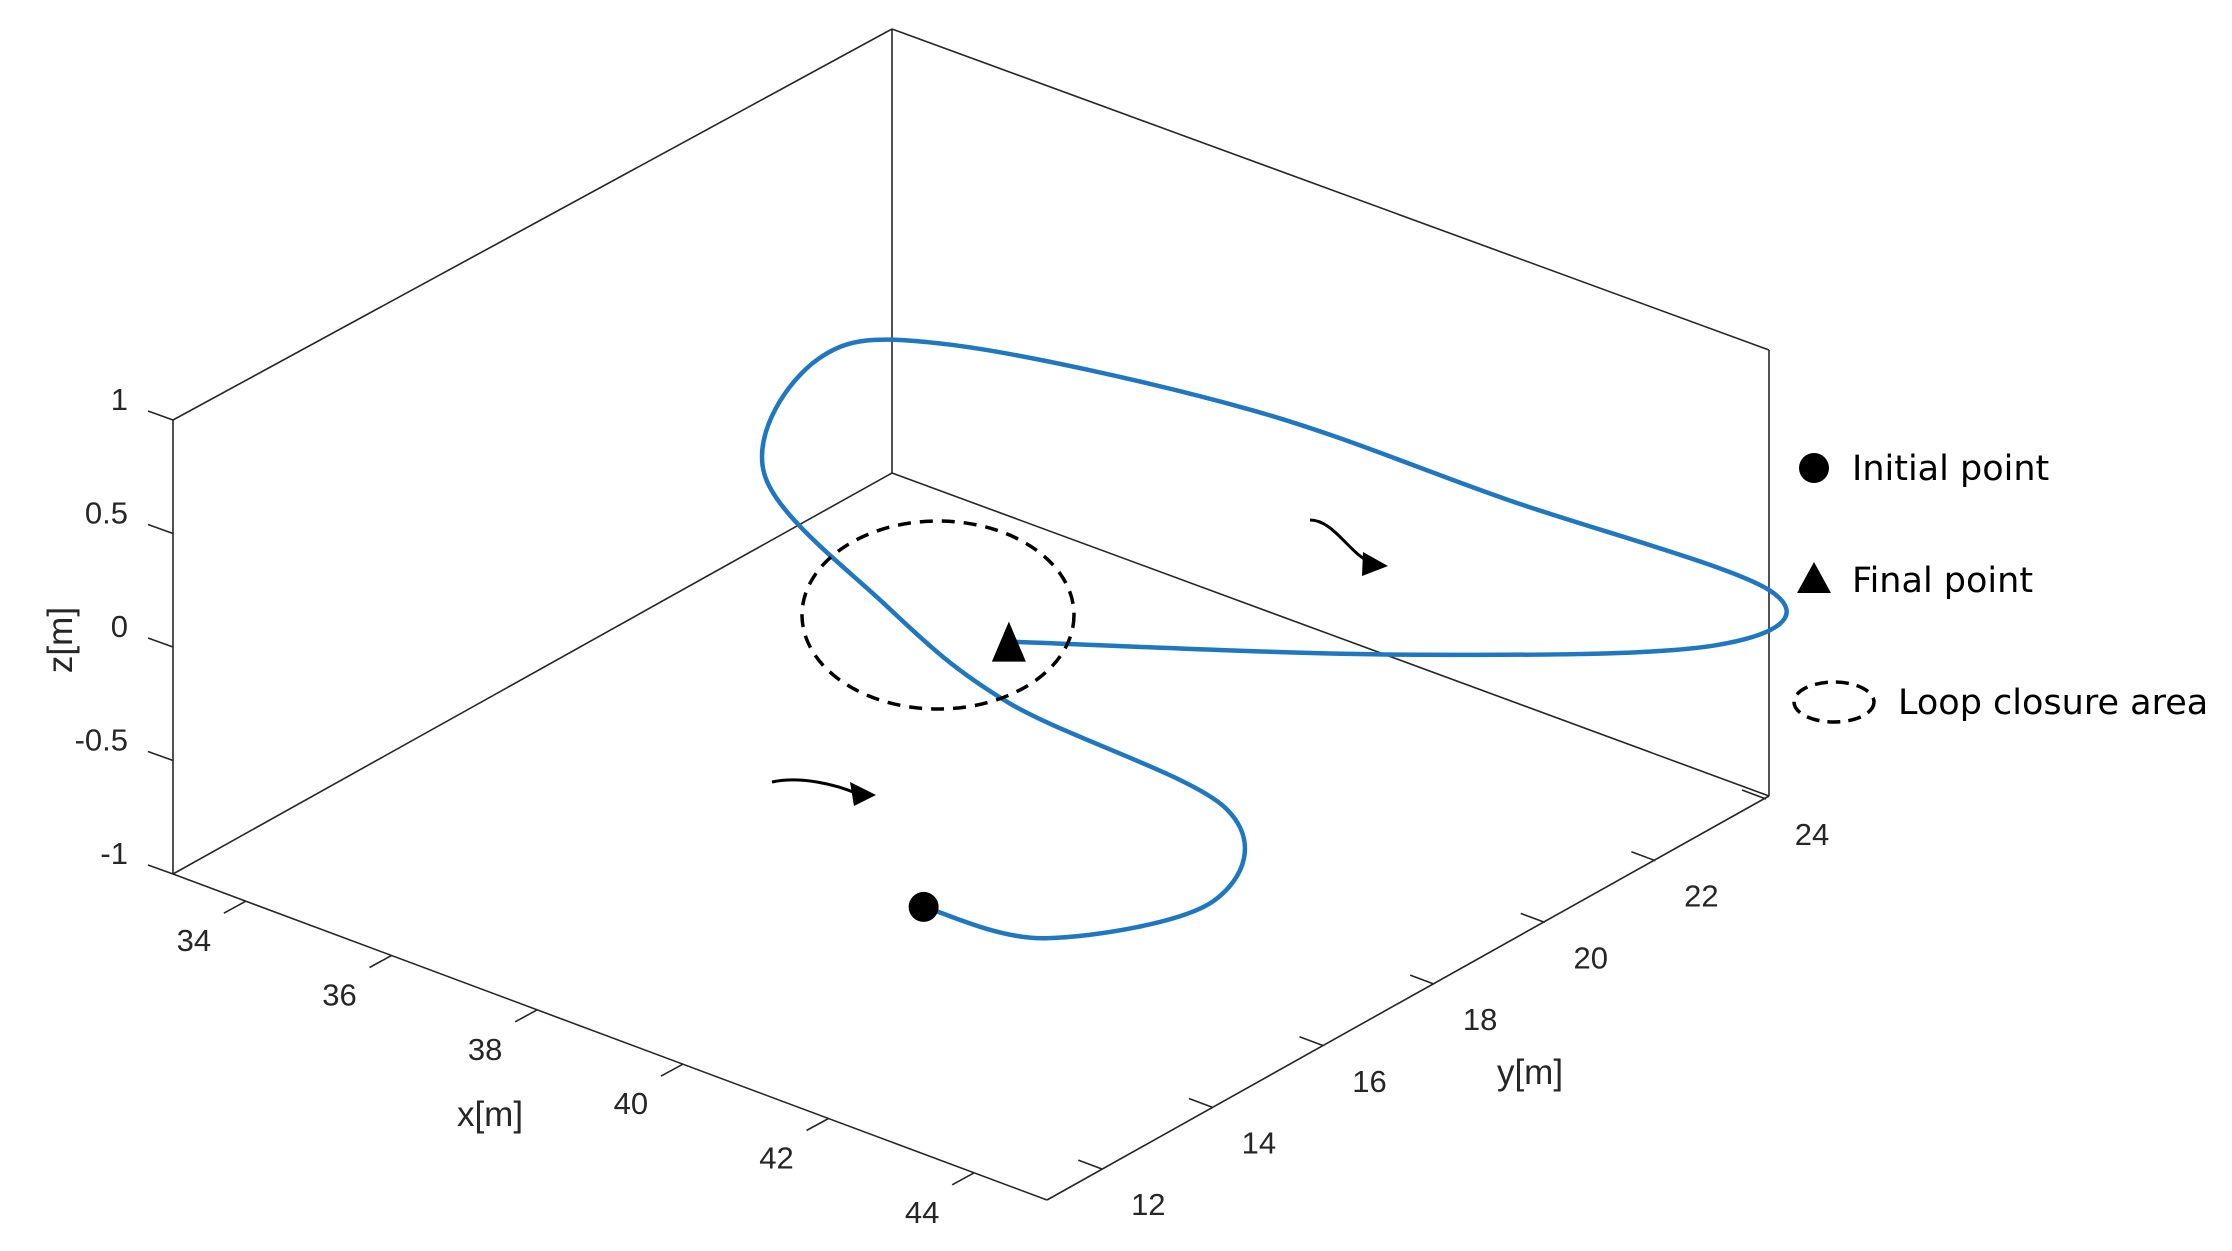 The image size is (2232, 1251). What do you see at coordinates (923, 906) in the screenshot?
I see `initial-point-marker` at bounding box center [923, 906].